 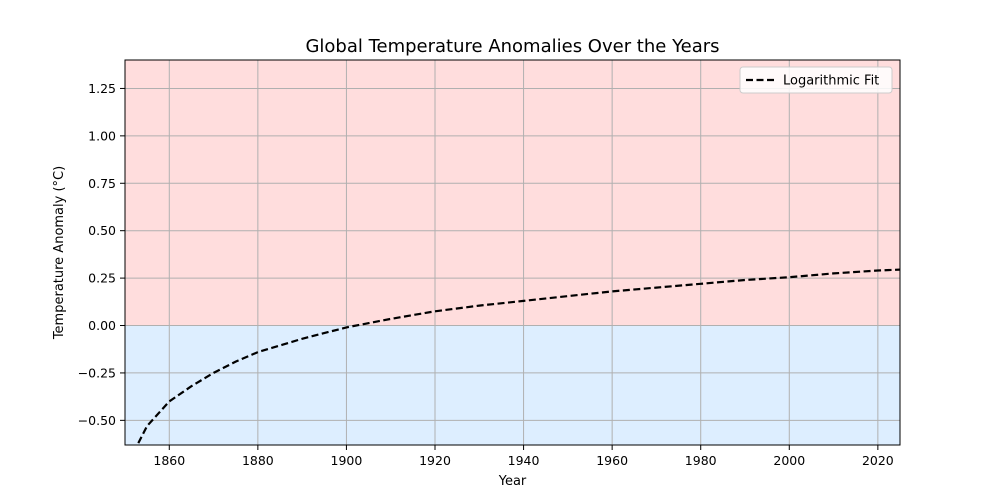 I want to click on legend-label-0: Logarithmic Fit, so click(x=831, y=81).